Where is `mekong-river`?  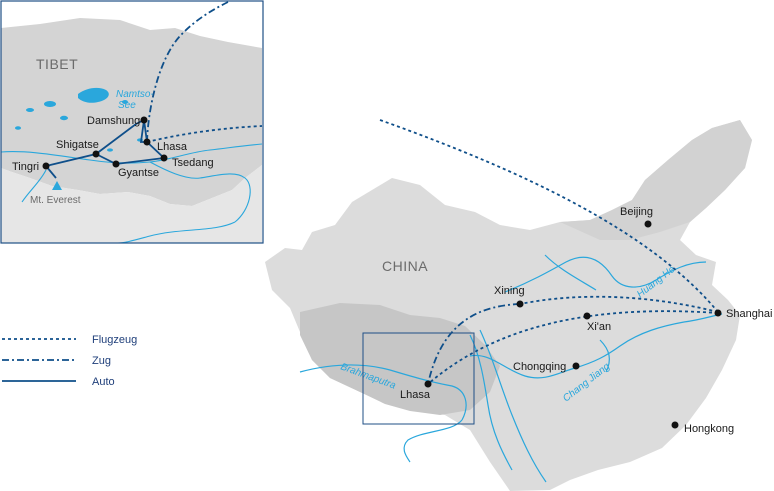
mekong-river is located at coordinates (491, 402).